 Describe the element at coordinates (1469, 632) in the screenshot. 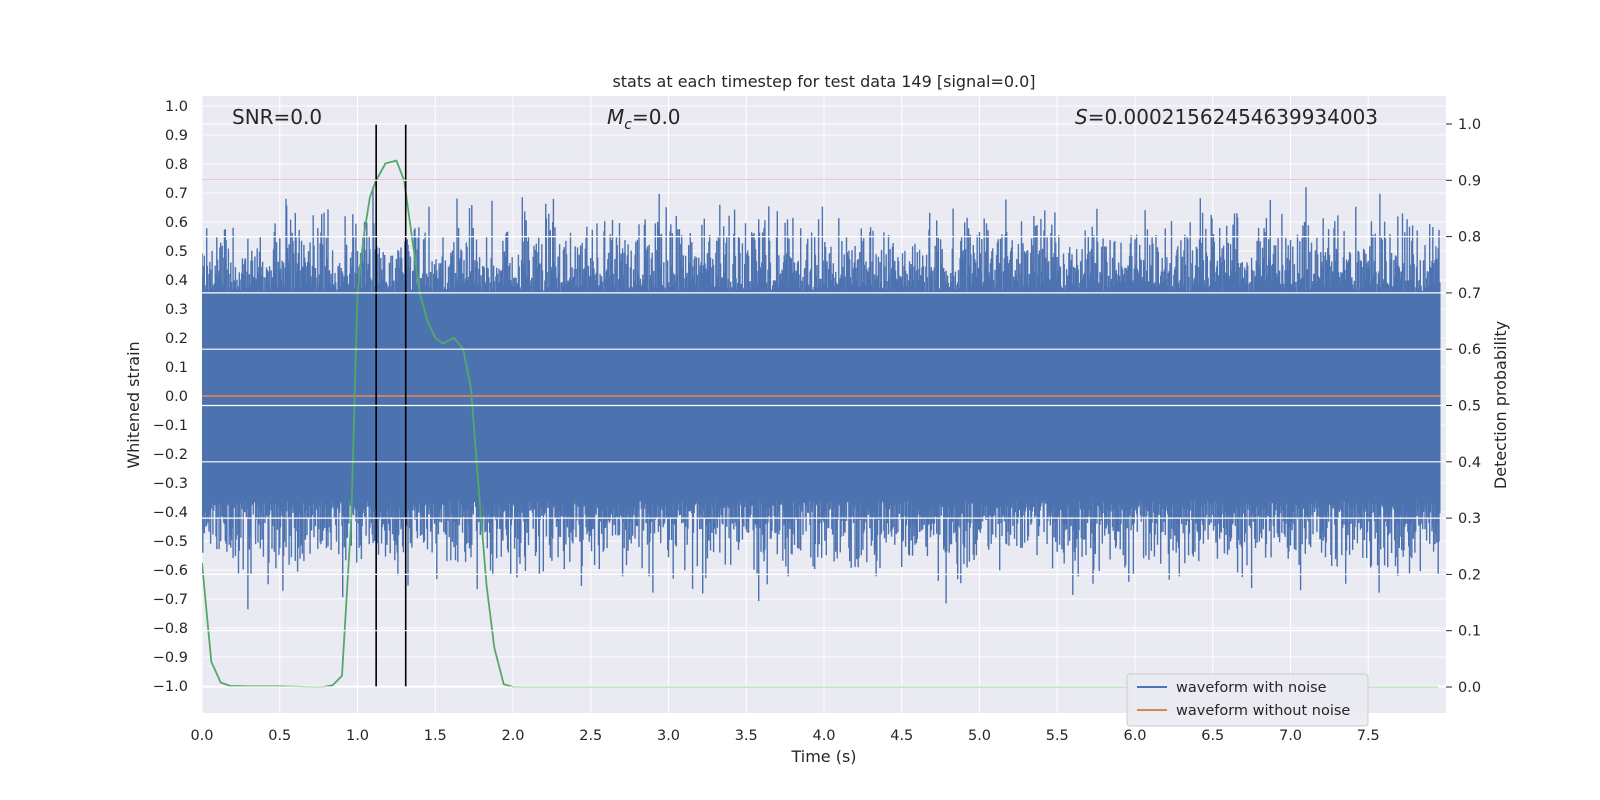

I see `y2-tick-label: 0.1` at that location.